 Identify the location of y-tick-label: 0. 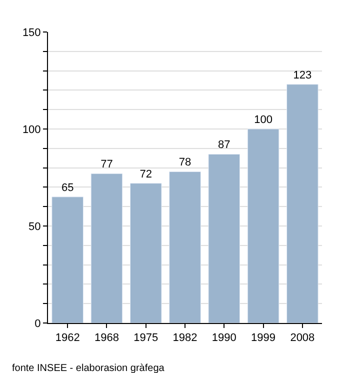
(37, 324).